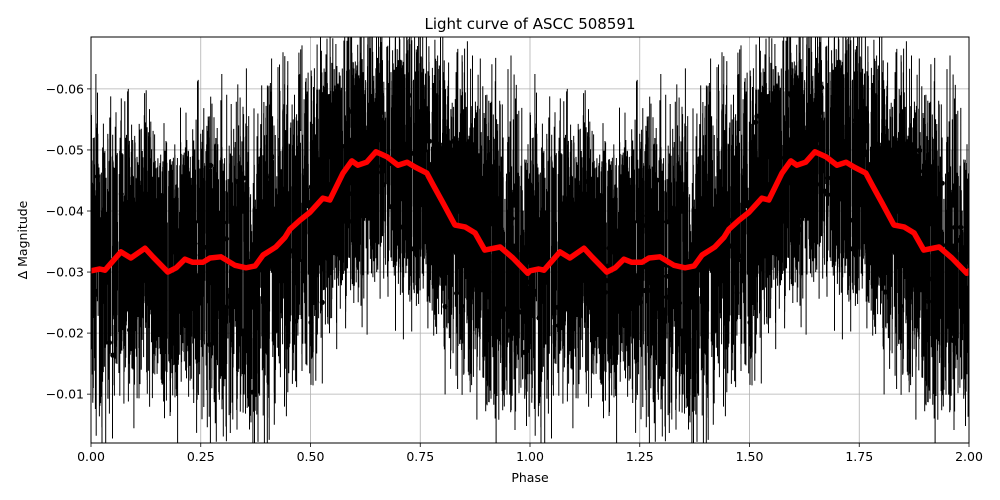  Describe the element at coordinates (65, 149) in the screenshot. I see `y-tick-label: −0.05` at that location.